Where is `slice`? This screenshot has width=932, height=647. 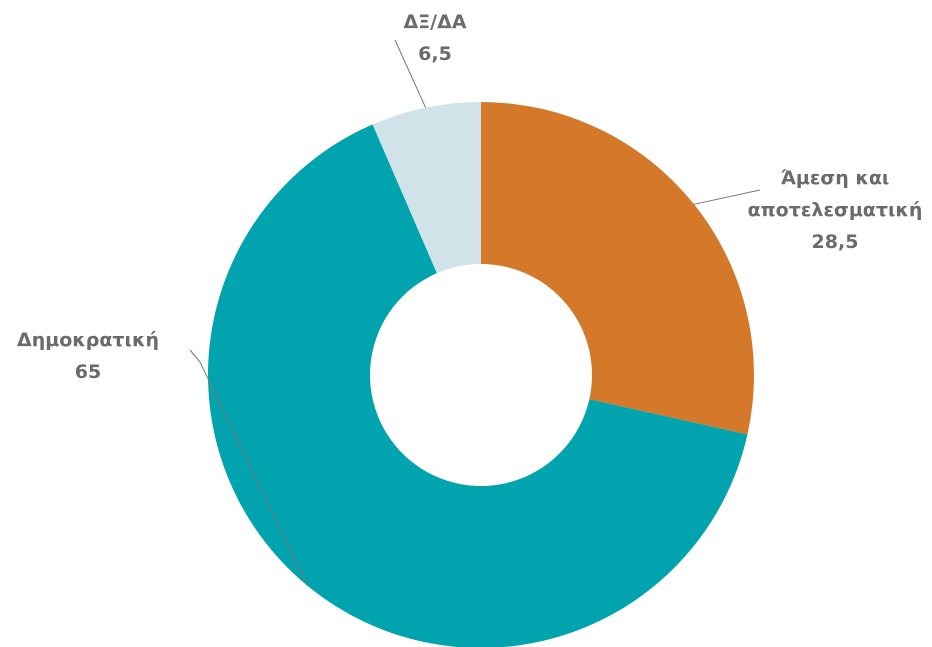
slice is located at coordinates (426, 188).